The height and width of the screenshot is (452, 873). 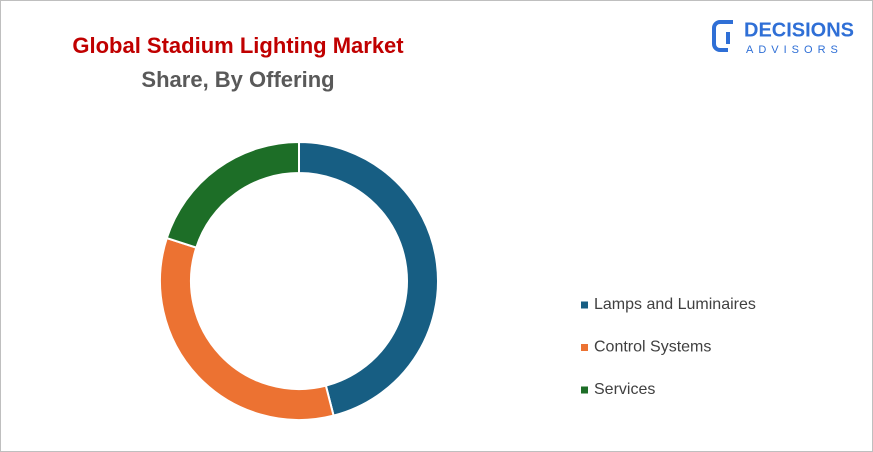 I want to click on logo: DECISIONS ADVISORS, so click(x=783, y=37).